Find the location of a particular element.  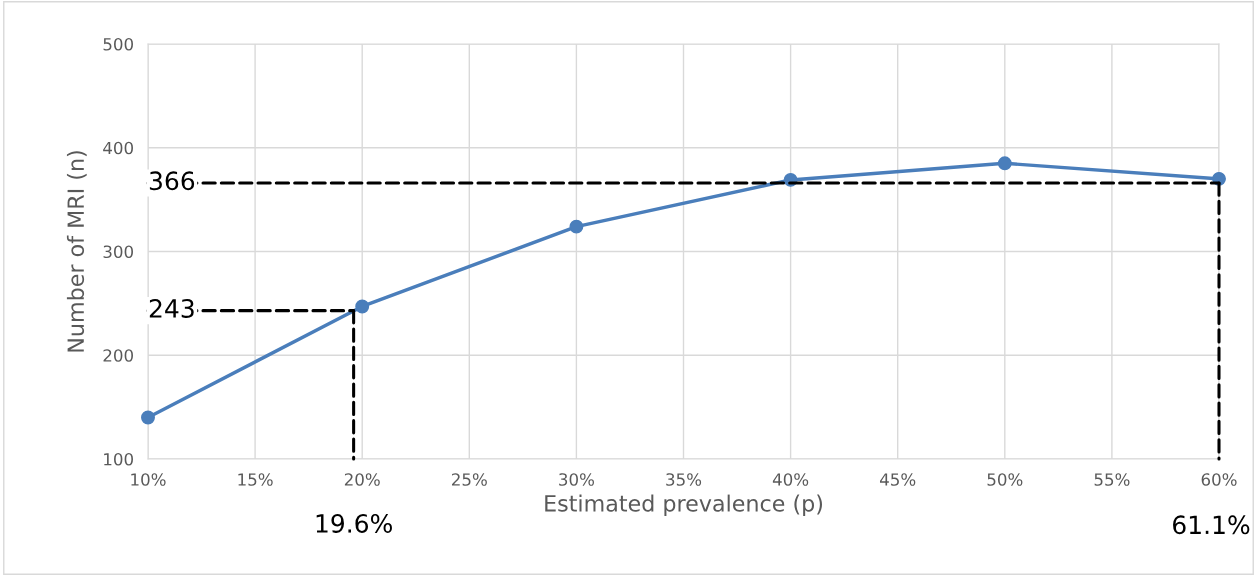

x-tick-label: 55% is located at coordinates (1112, 479).